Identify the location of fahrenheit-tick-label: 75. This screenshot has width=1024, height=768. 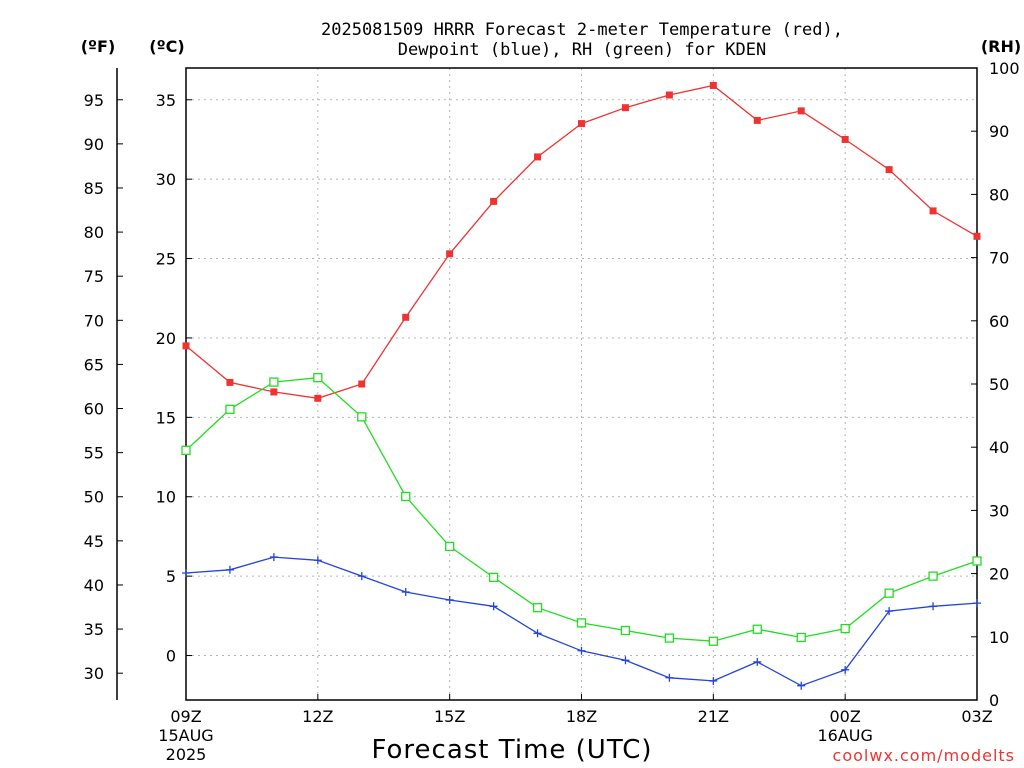
(94, 276).